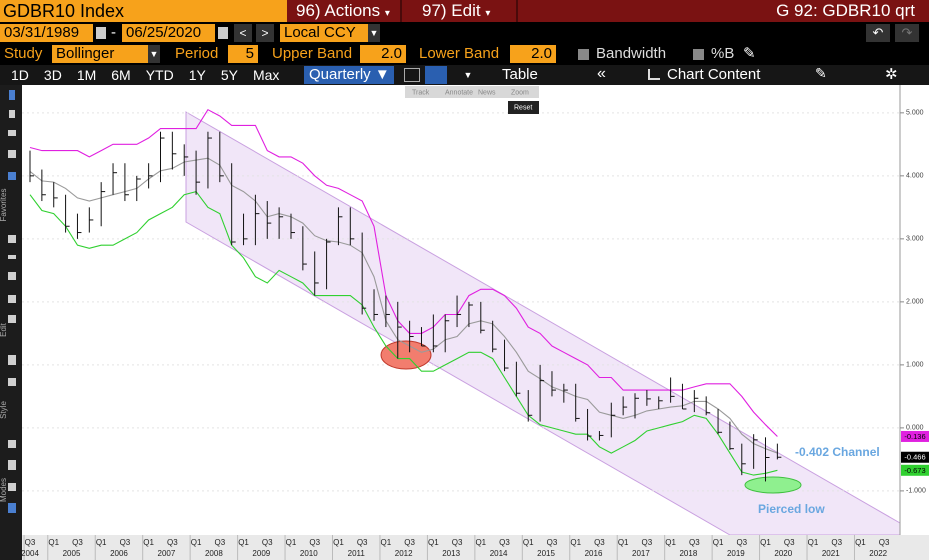 This screenshot has width=929, height=560. What do you see at coordinates (383, 54) in the screenshot?
I see `upper-band: 2.0` at bounding box center [383, 54].